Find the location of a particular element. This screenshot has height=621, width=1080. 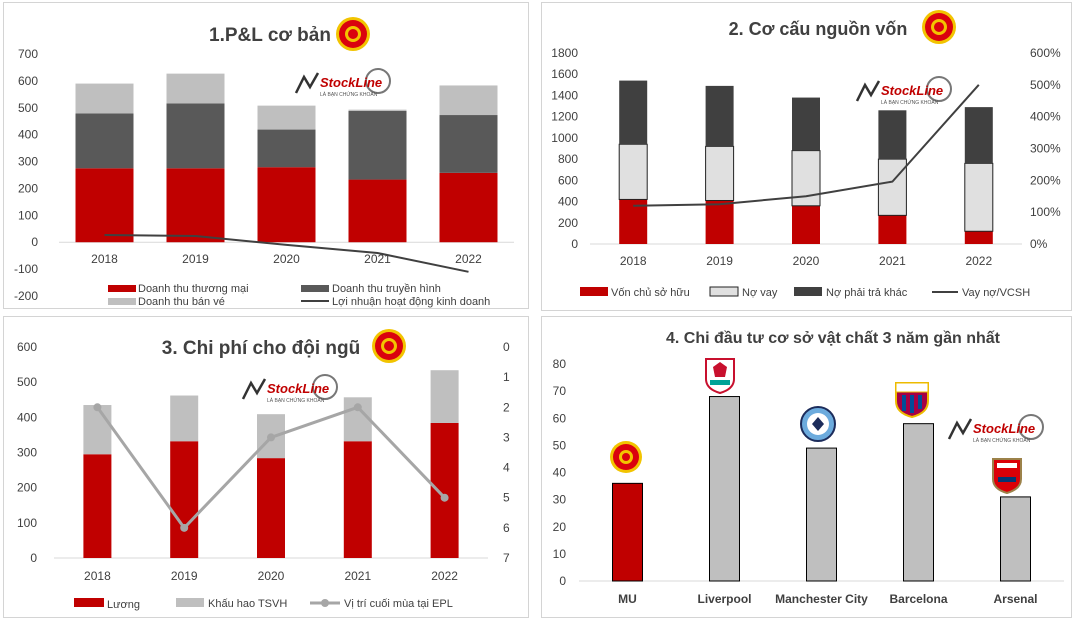

pl-y-tick: 700 is located at coordinates (28, 54).